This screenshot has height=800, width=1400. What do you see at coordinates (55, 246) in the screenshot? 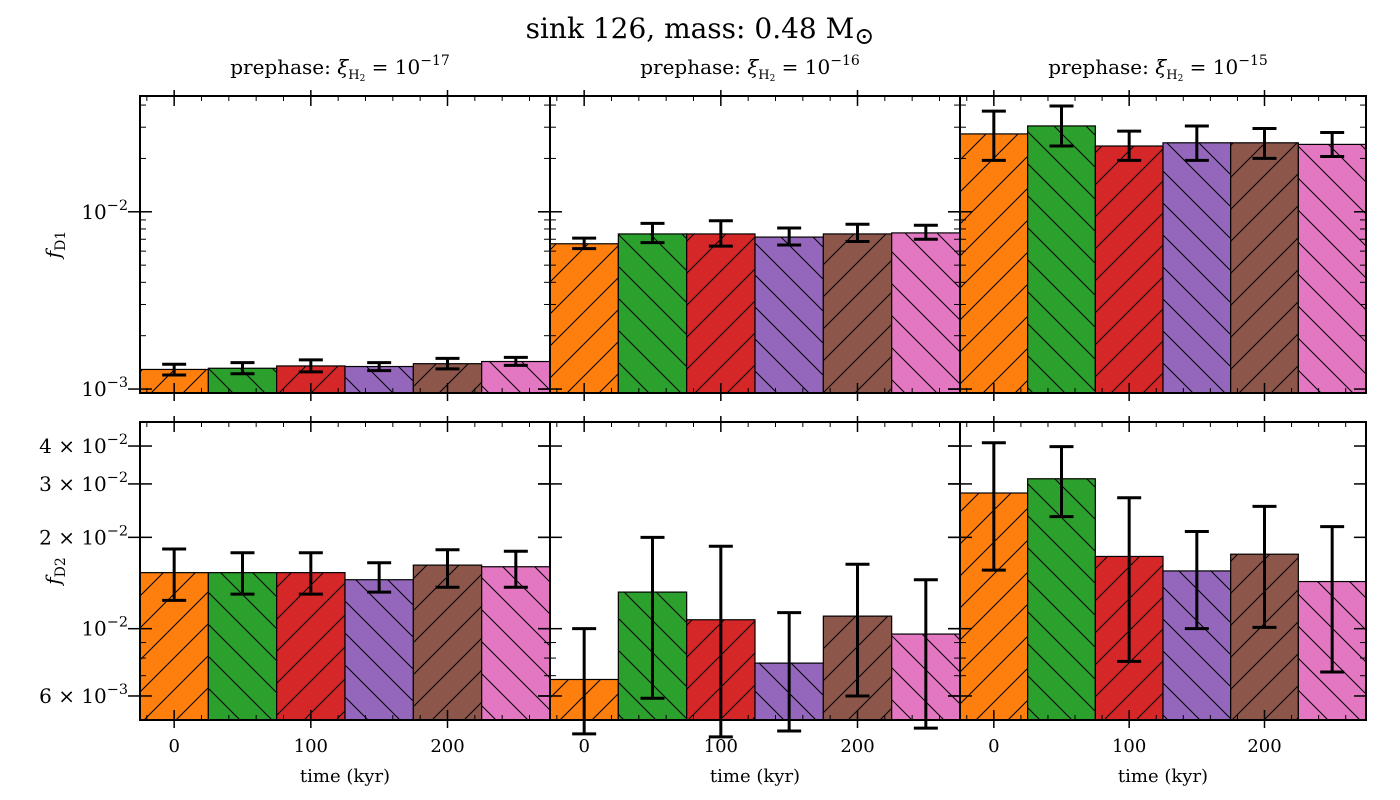
I see `y-axis-label: fD1` at bounding box center [55, 246].